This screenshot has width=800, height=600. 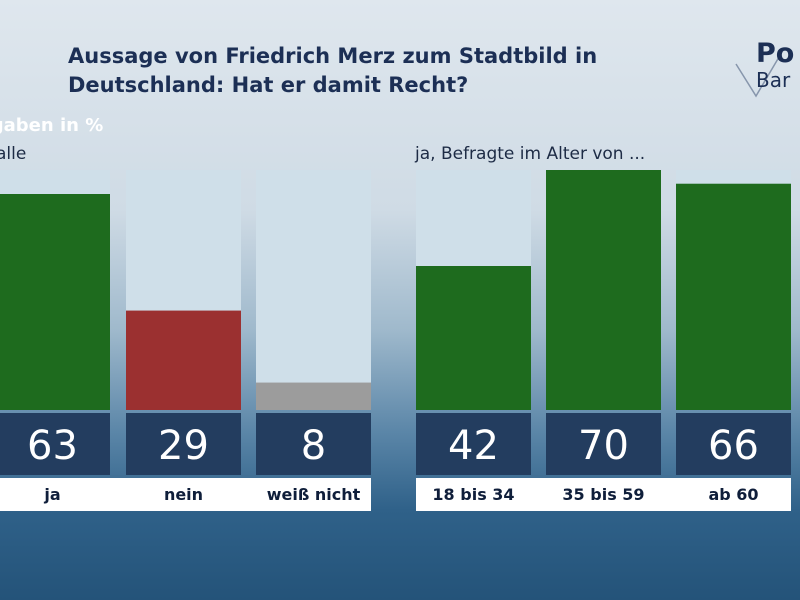 I want to click on value-box-nein, so click(x=183, y=444).